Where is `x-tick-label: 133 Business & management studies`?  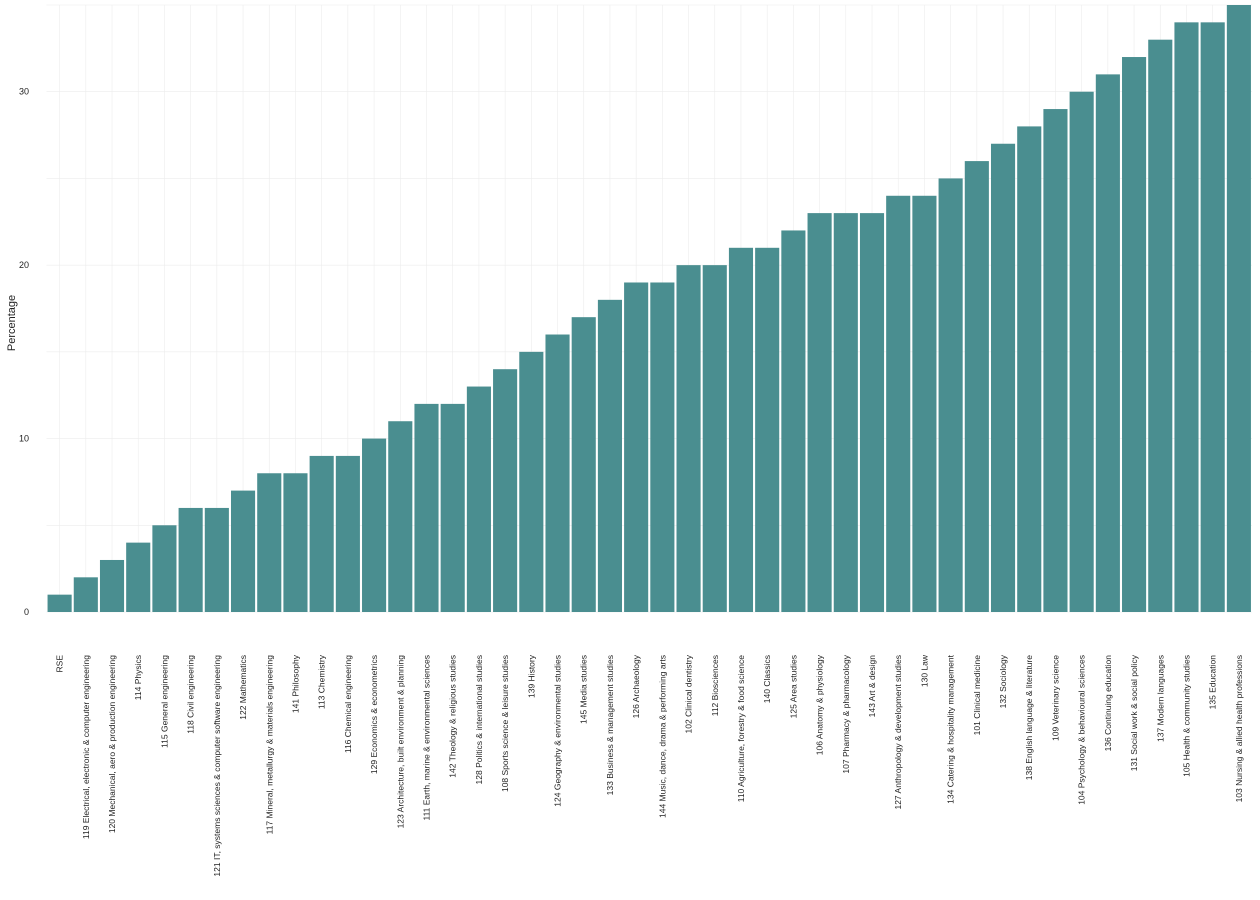 x-tick-label: 133 Business & management studies is located at coordinates (610, 725).